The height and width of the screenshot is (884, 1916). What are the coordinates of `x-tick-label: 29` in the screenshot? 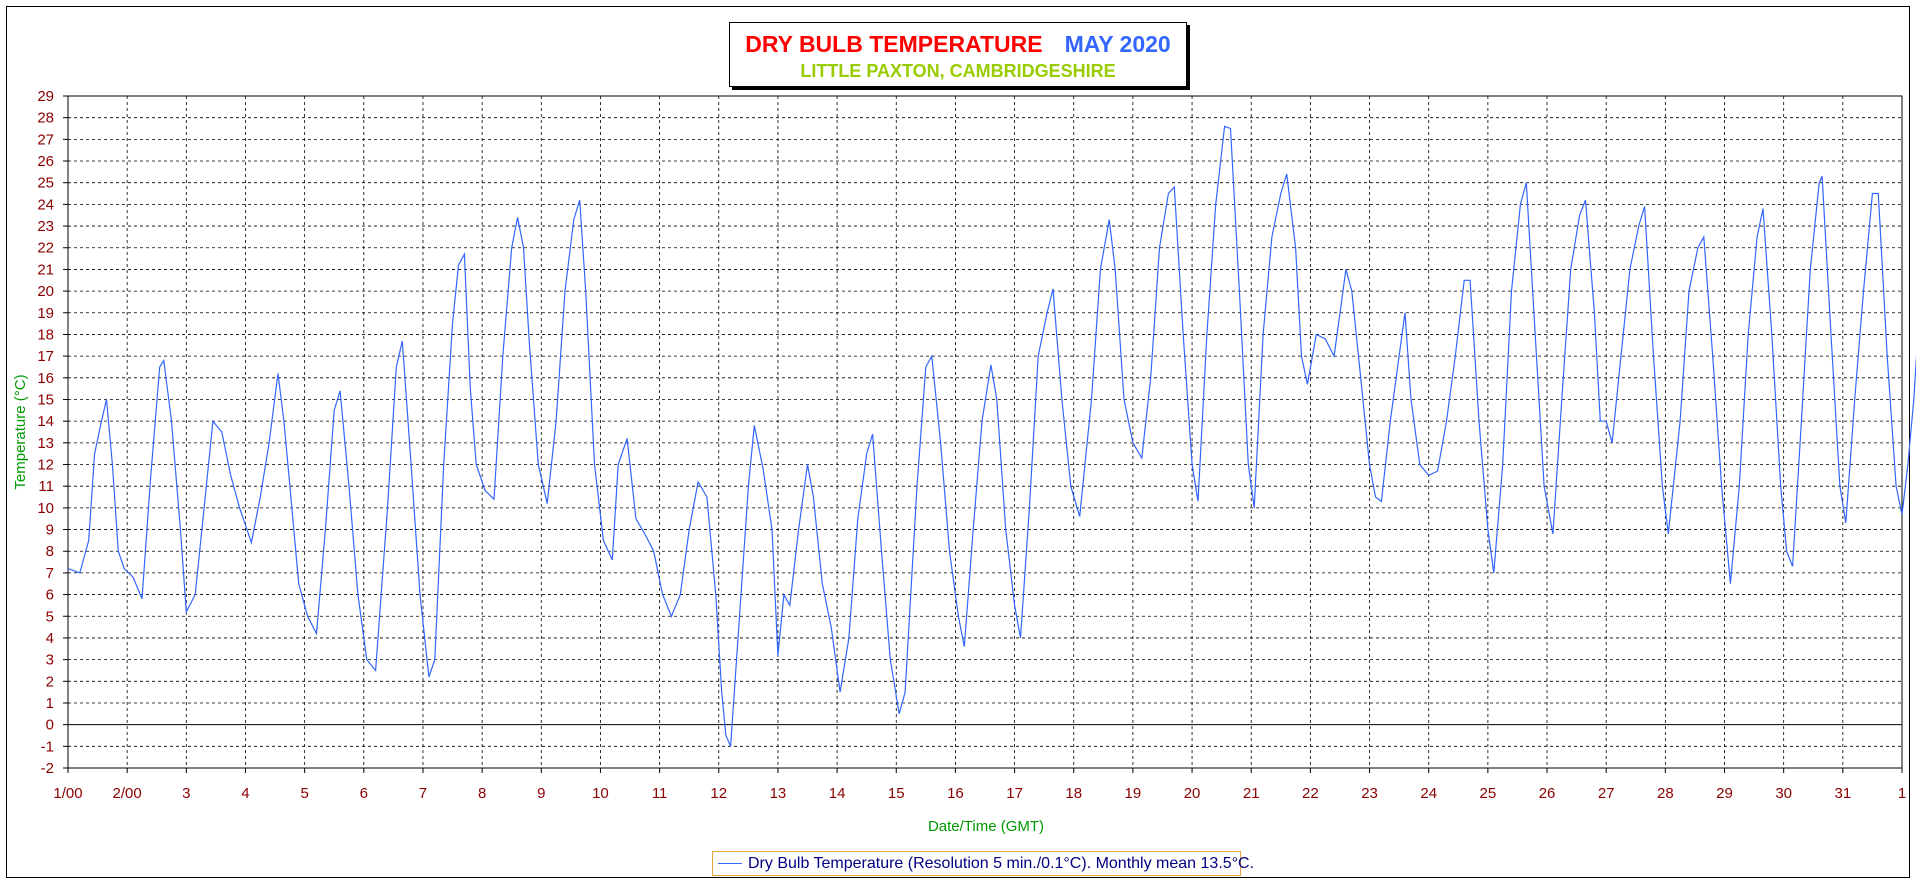 It's located at (1724, 793).